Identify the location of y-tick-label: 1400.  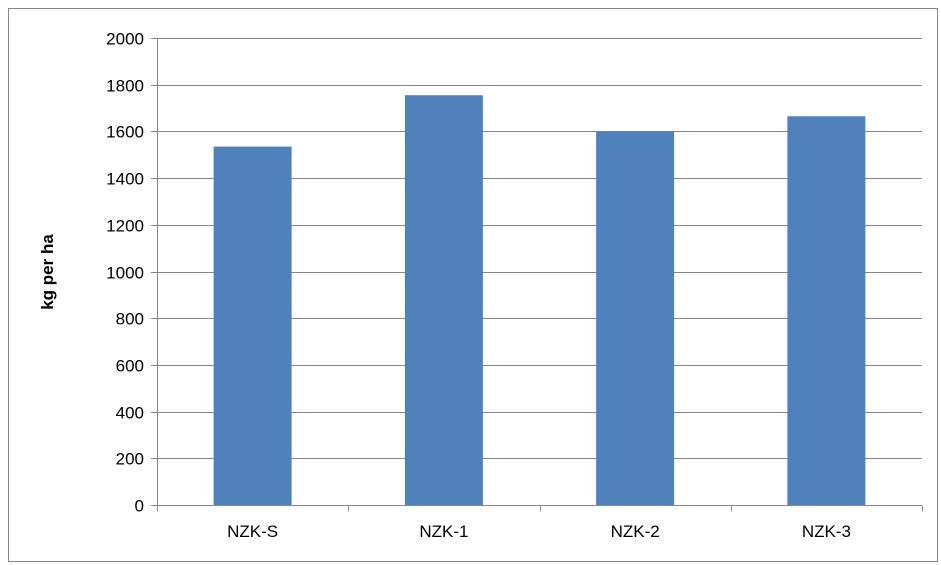
(125, 179).